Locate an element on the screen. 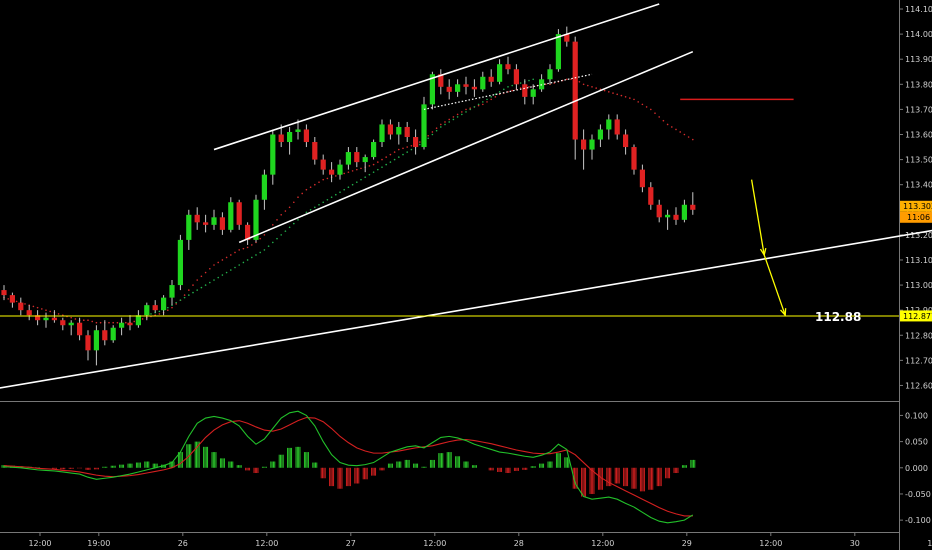 The width and height of the screenshot is (932, 550). price-tick-label: 112.700 is located at coordinates (918, 360).